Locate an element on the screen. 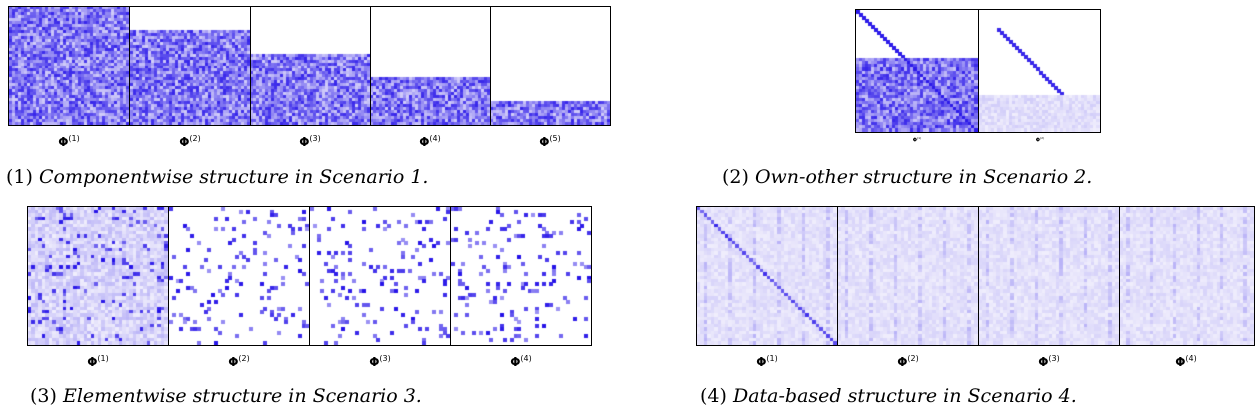 This screenshot has height=419, width=1256. figure-caption: (4) Data-based structure in Scenario 4. is located at coordinates (888, 396).